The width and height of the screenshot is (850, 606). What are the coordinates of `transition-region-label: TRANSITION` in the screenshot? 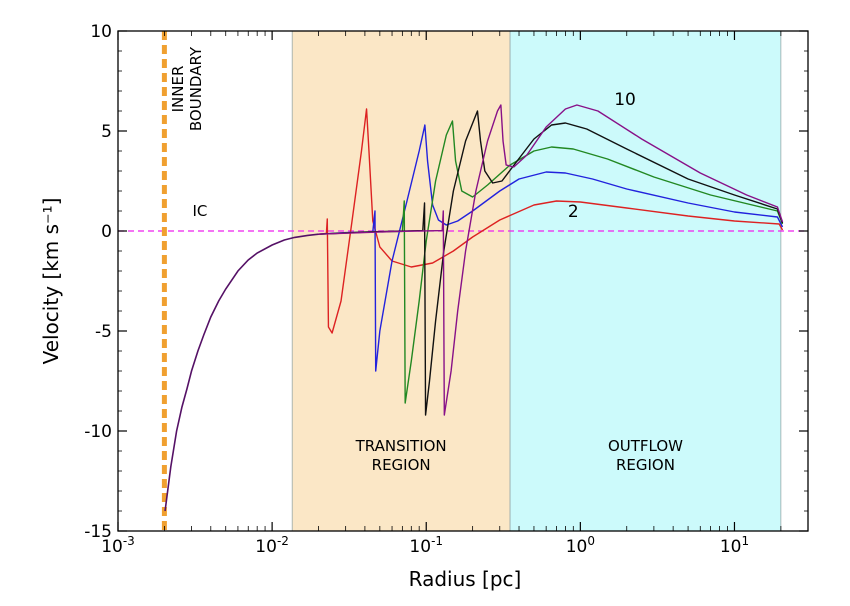 It's located at (401, 446).